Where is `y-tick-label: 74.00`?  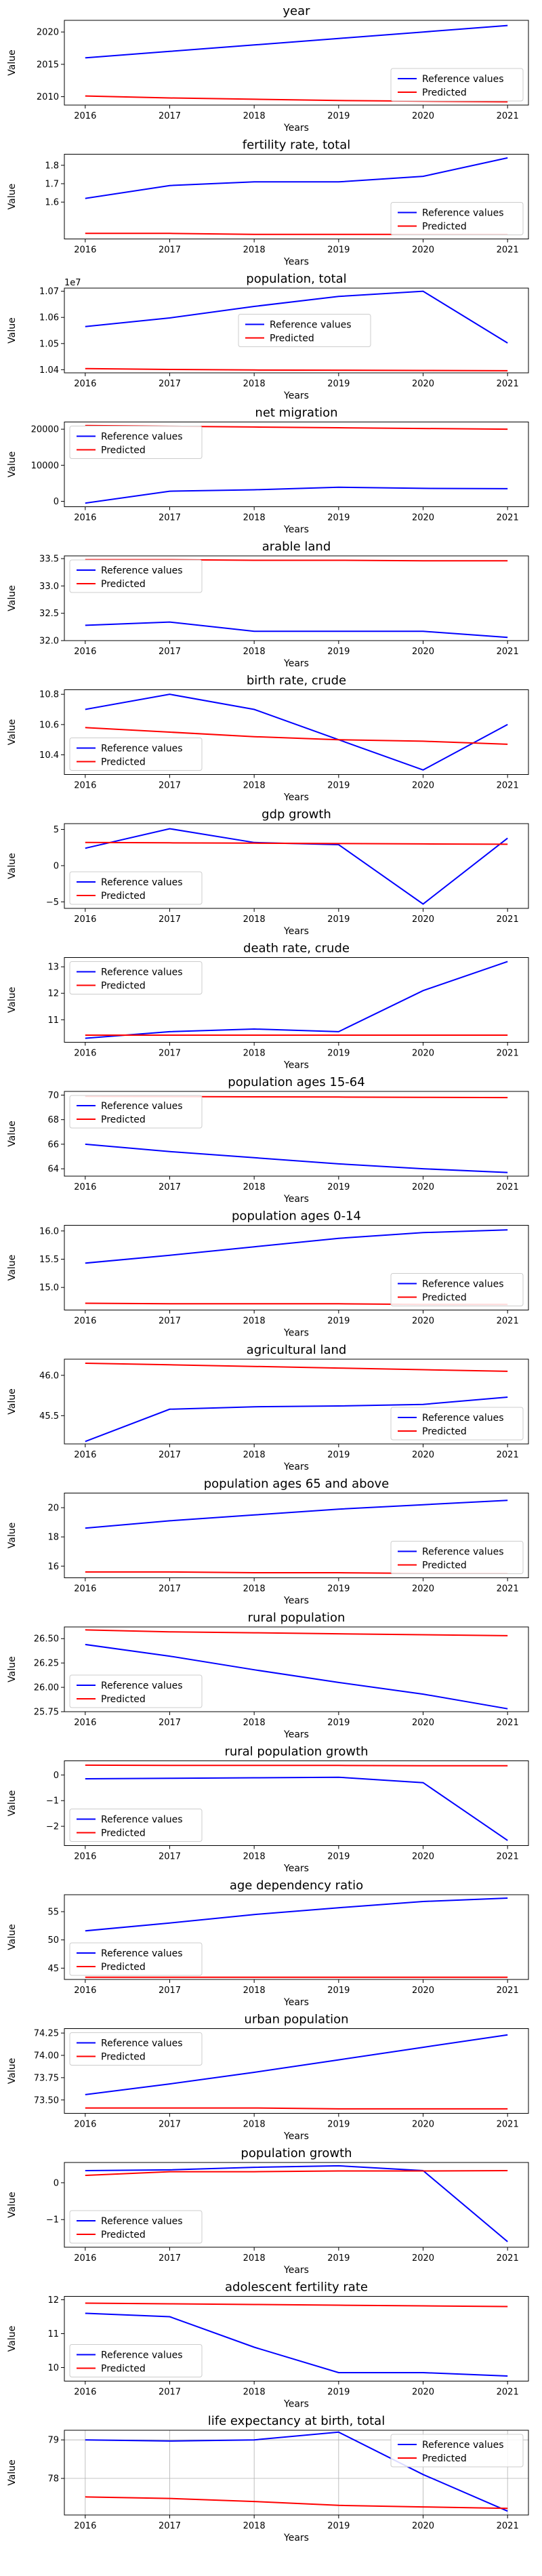 y-tick-label: 74.00 is located at coordinates (47, 2056).